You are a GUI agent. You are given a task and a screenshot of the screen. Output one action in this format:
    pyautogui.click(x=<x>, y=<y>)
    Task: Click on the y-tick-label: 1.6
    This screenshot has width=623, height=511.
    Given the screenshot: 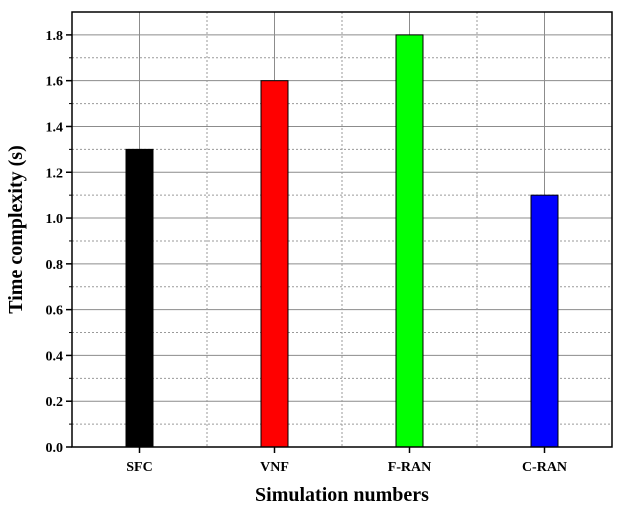 What is the action you would take?
    pyautogui.click(x=55, y=82)
    